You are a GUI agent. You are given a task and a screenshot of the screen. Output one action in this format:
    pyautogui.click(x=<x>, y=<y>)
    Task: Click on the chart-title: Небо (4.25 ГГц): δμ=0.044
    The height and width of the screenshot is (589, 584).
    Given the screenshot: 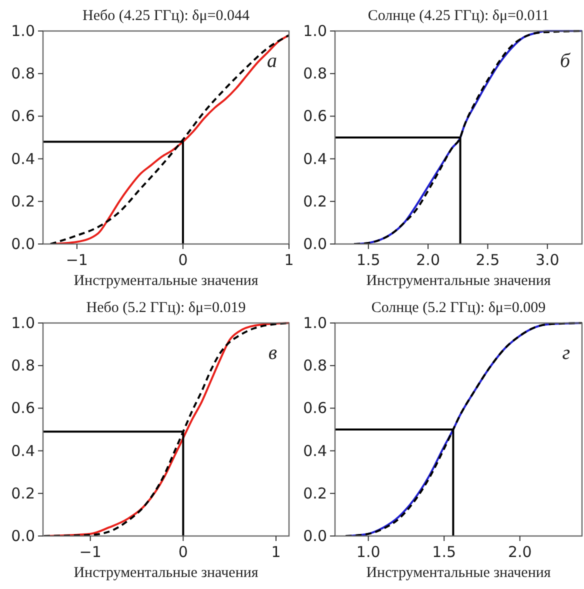 What is the action you would take?
    pyautogui.click(x=166, y=16)
    